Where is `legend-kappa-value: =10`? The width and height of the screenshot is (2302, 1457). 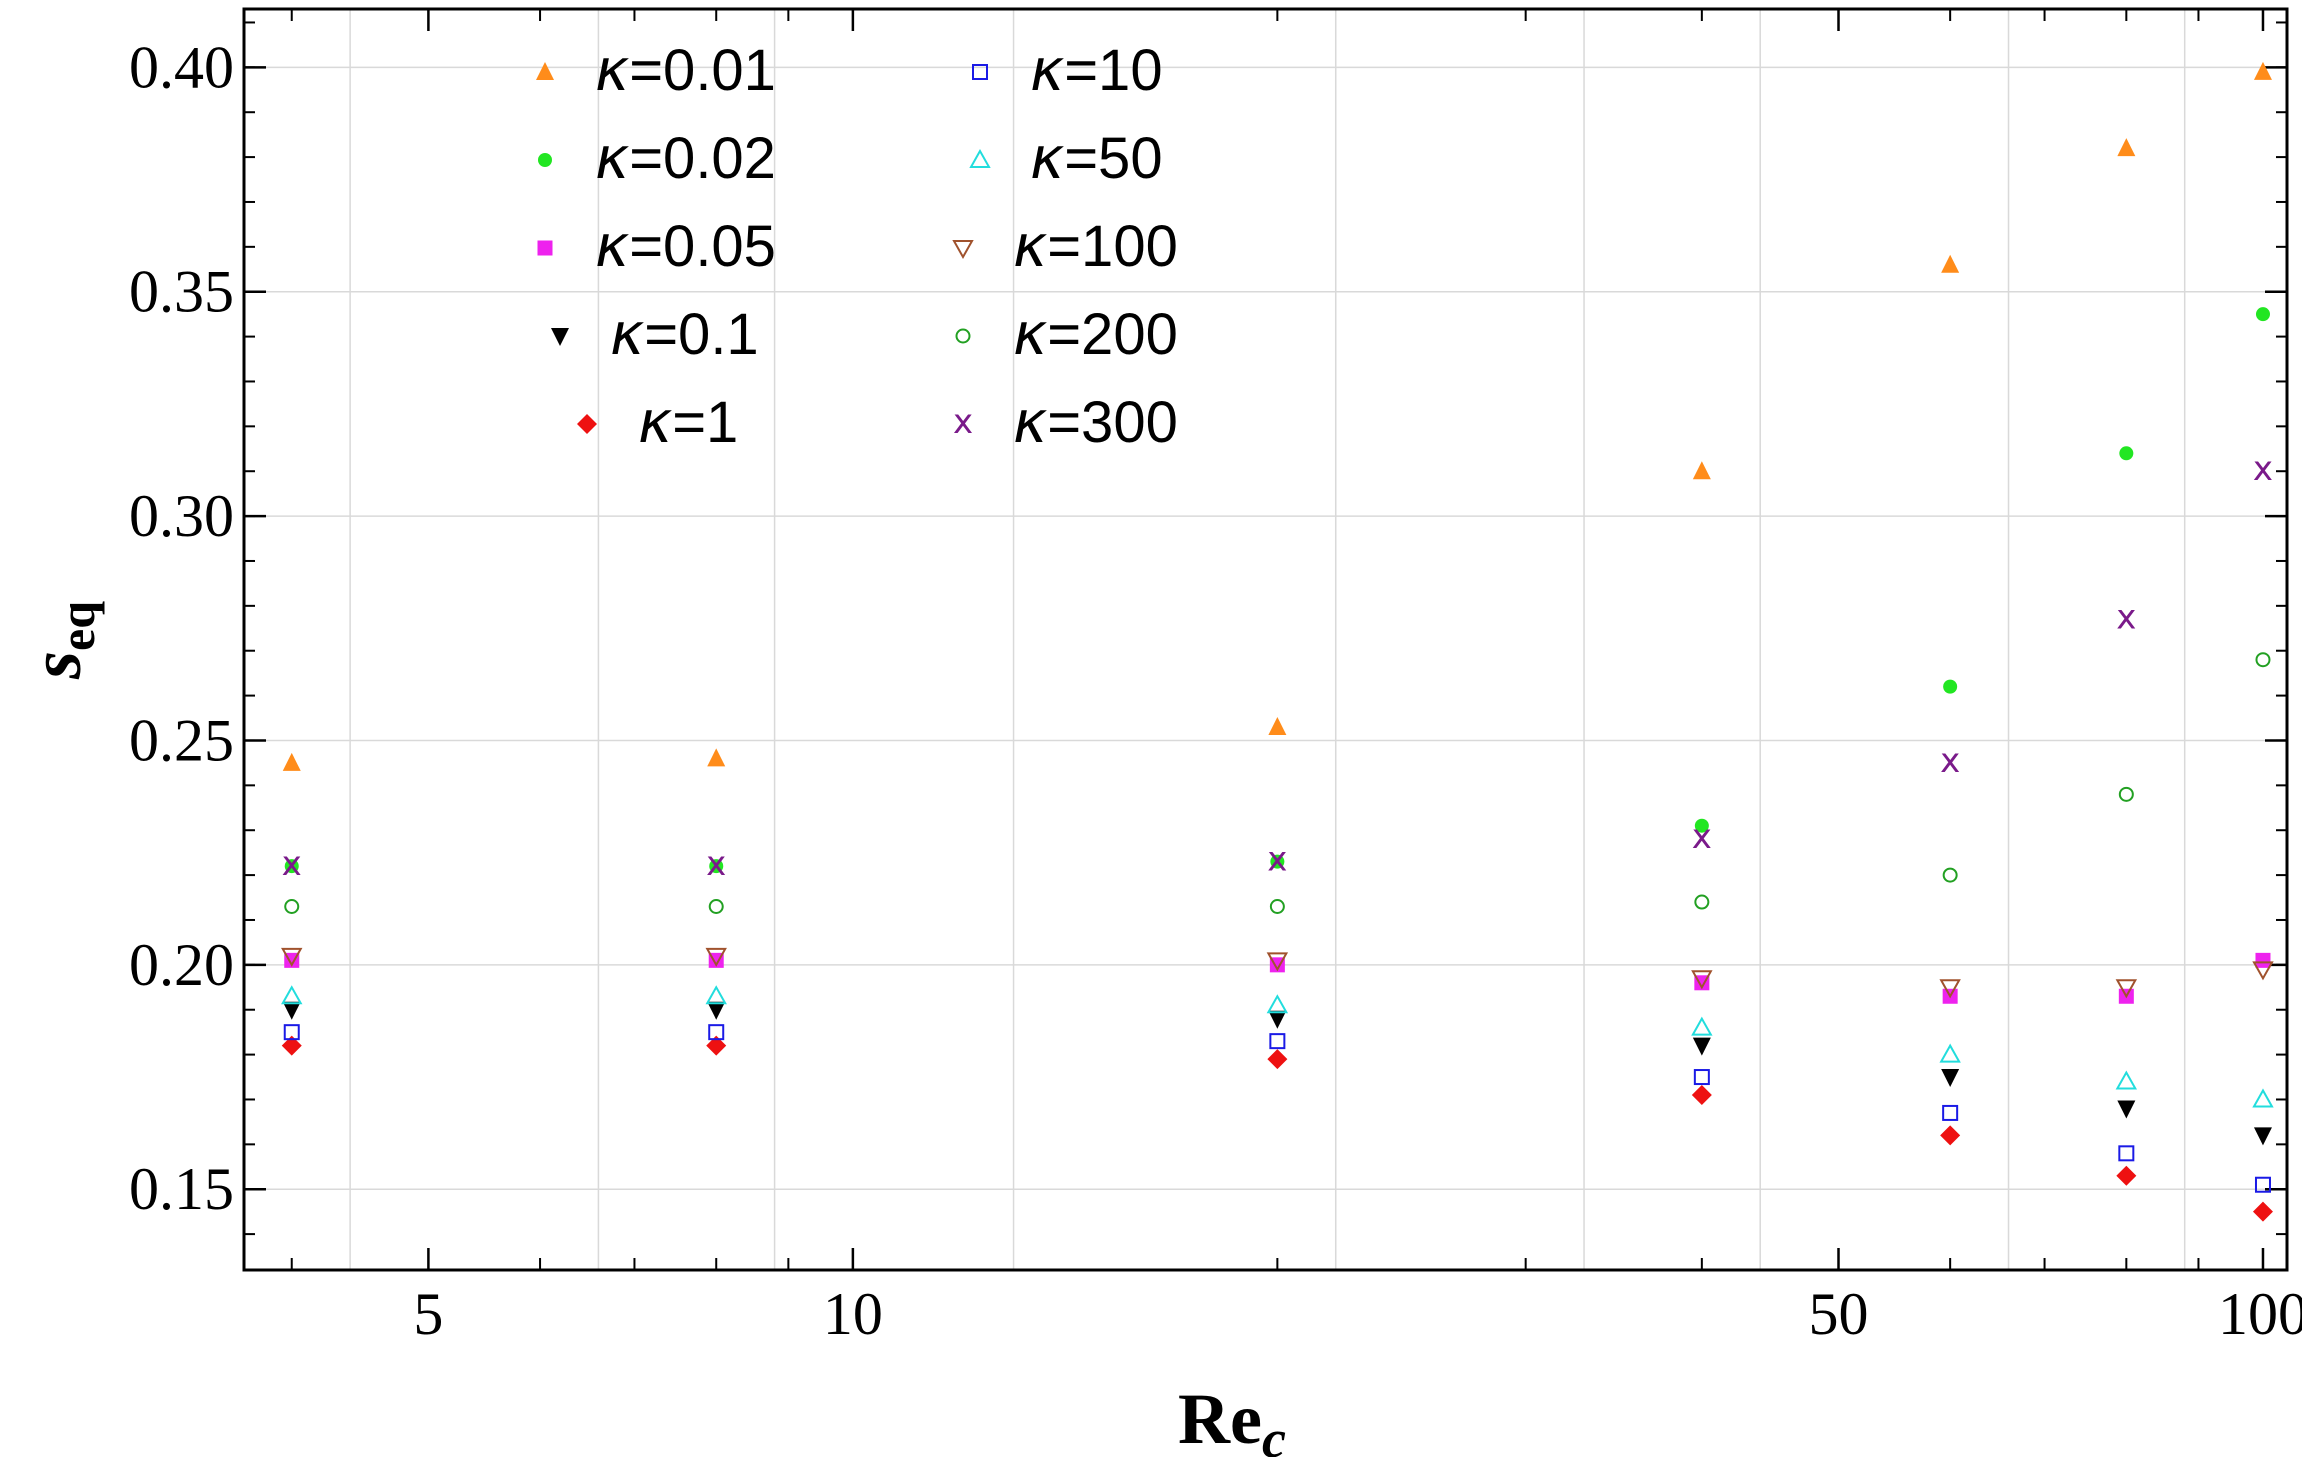 legend-kappa-value: =10 is located at coordinates (1113, 70).